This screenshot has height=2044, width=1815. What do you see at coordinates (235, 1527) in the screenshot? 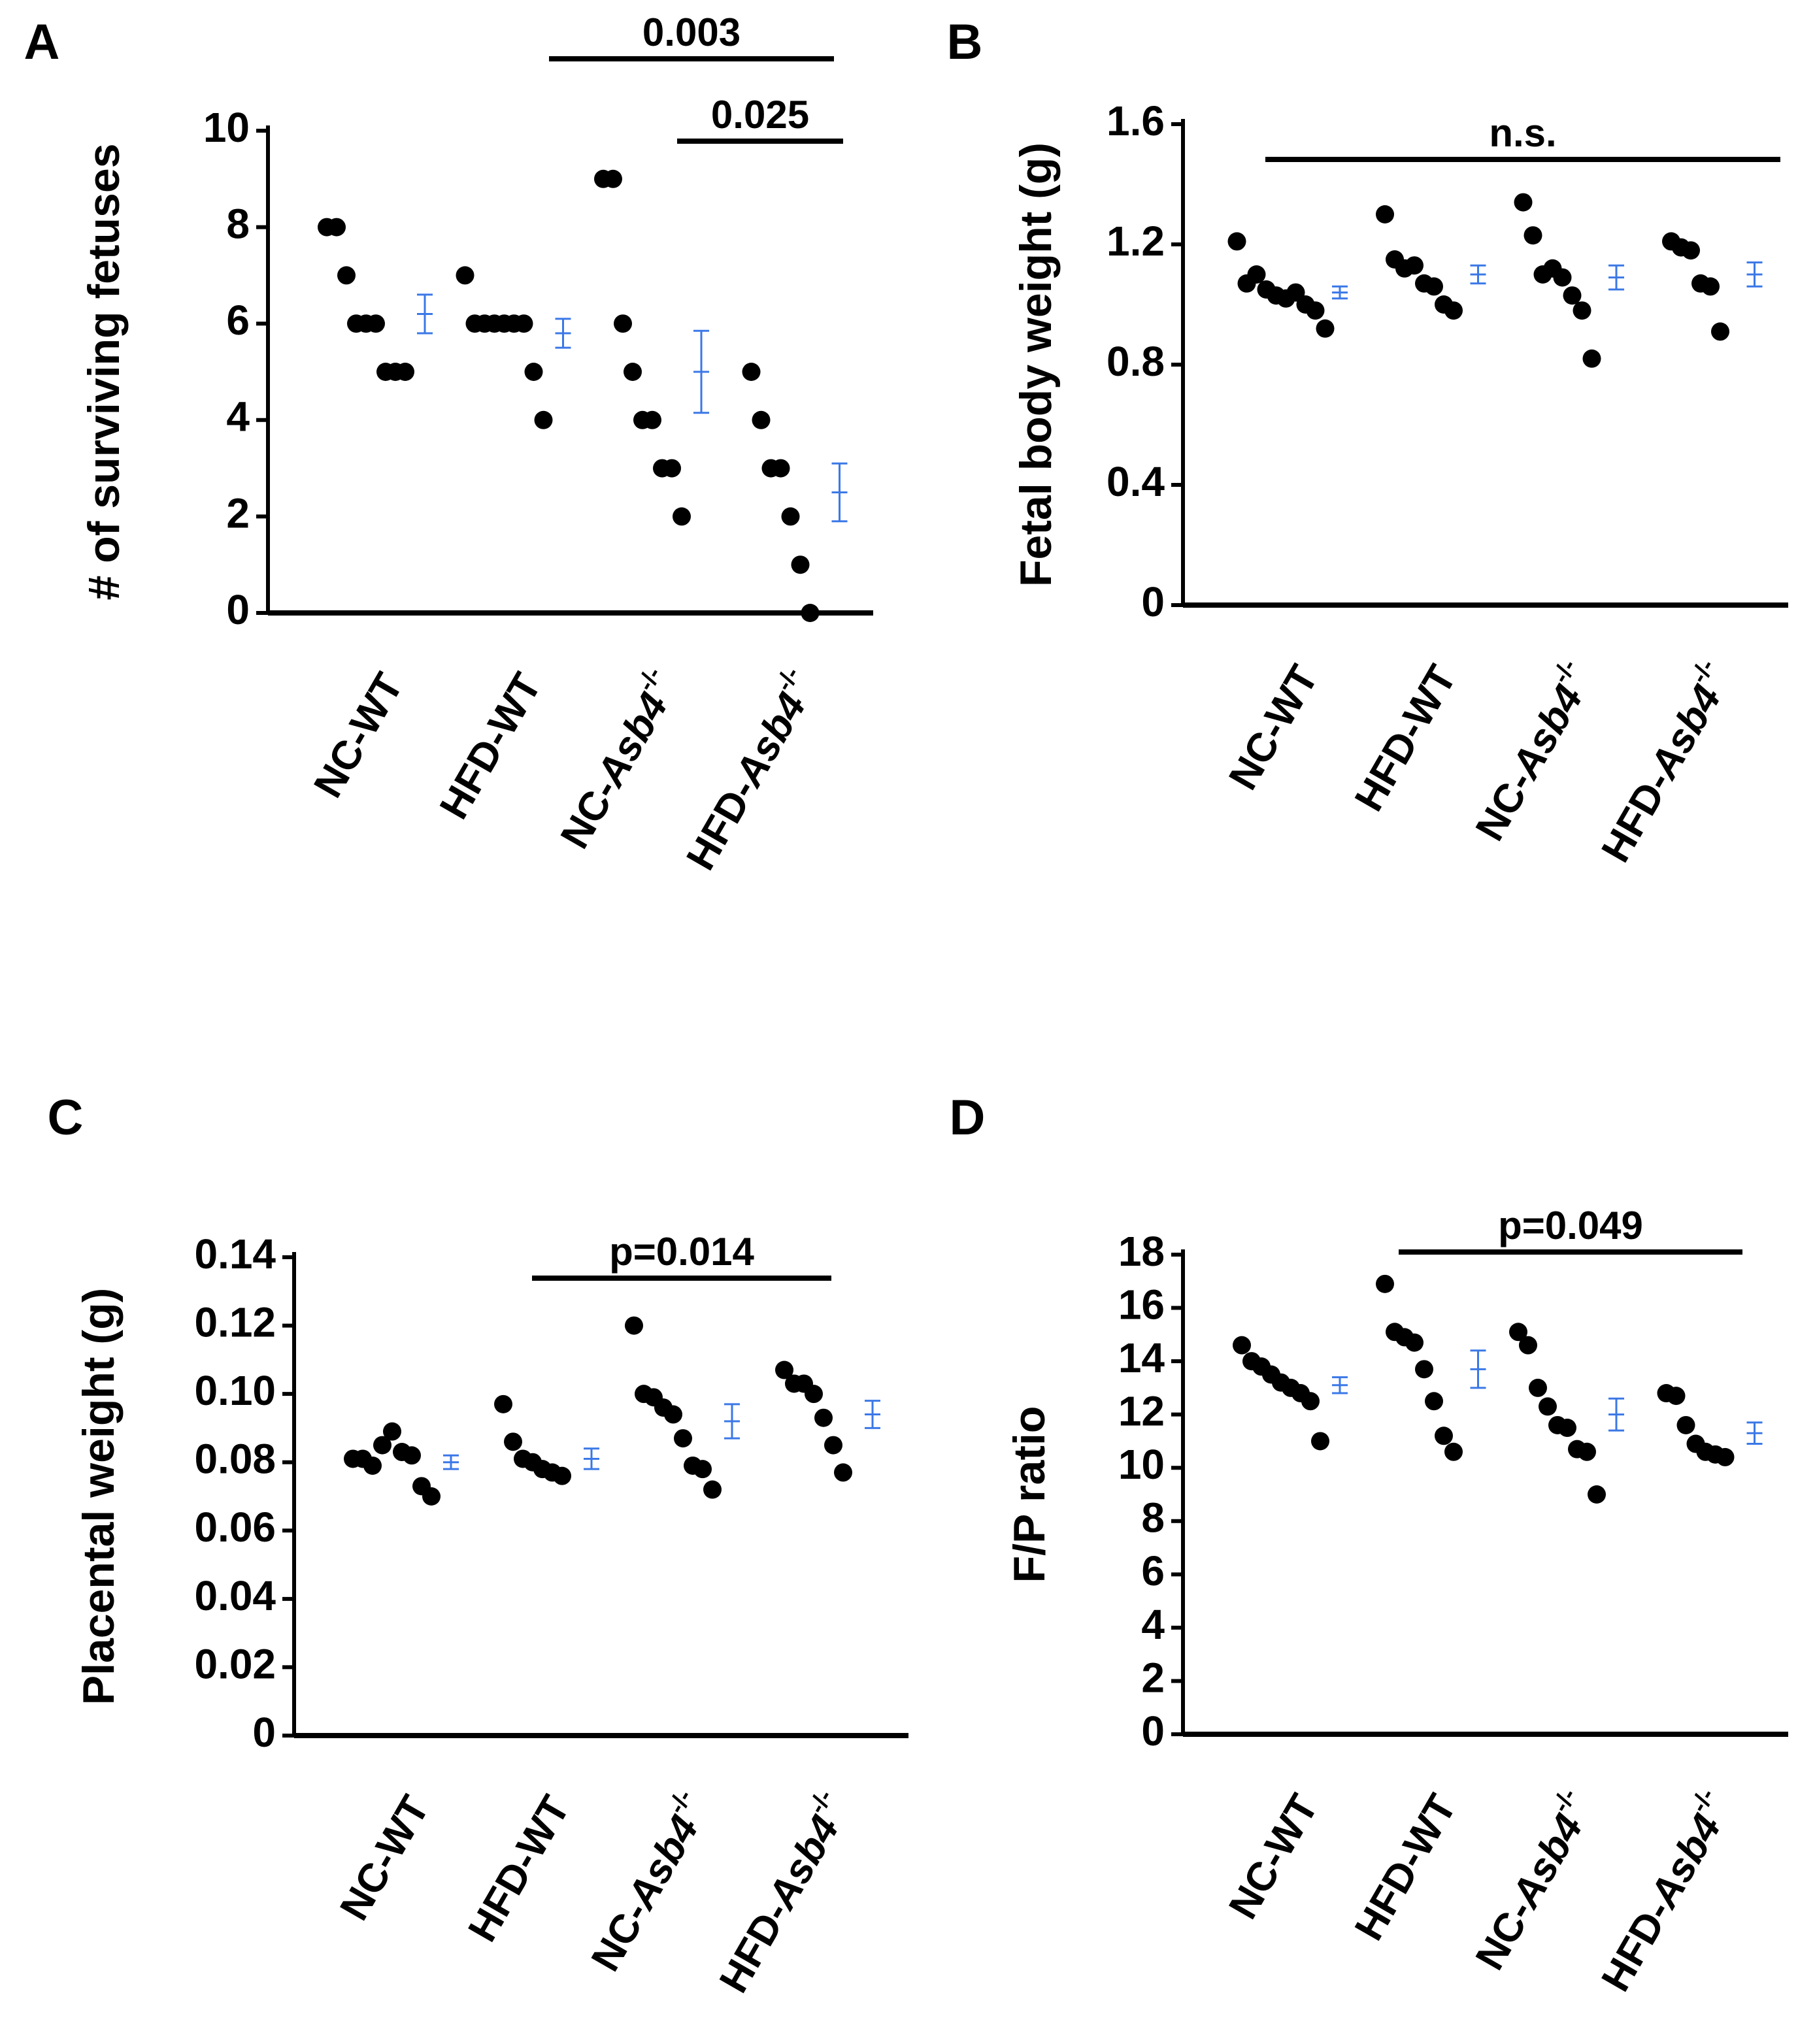
I see `y-tick-label: 0.06` at bounding box center [235, 1527].